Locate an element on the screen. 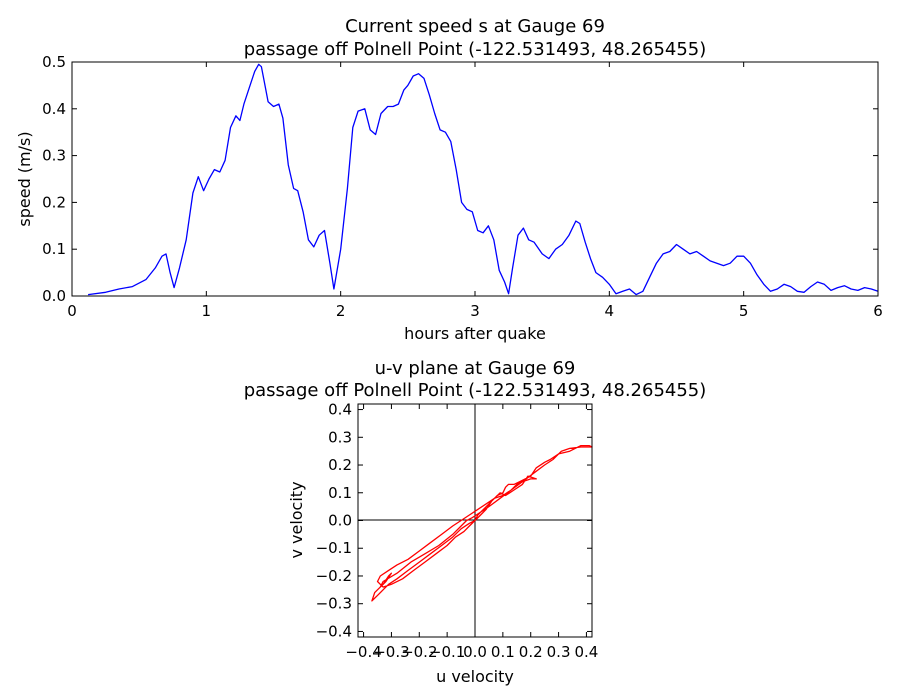 The height and width of the screenshot is (700, 900). uv-chart-ytick-label: 0.4 is located at coordinates (340, 410).